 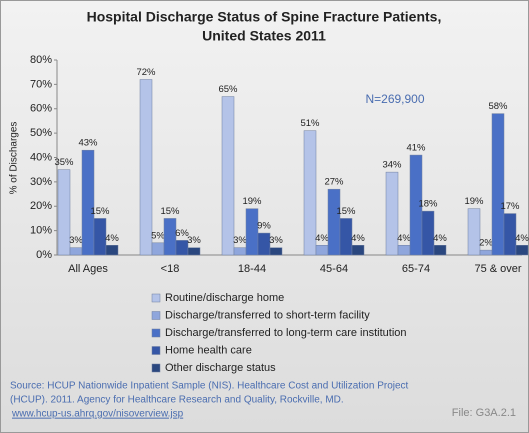 I want to click on x-tick-label: <18, so click(x=170, y=269).